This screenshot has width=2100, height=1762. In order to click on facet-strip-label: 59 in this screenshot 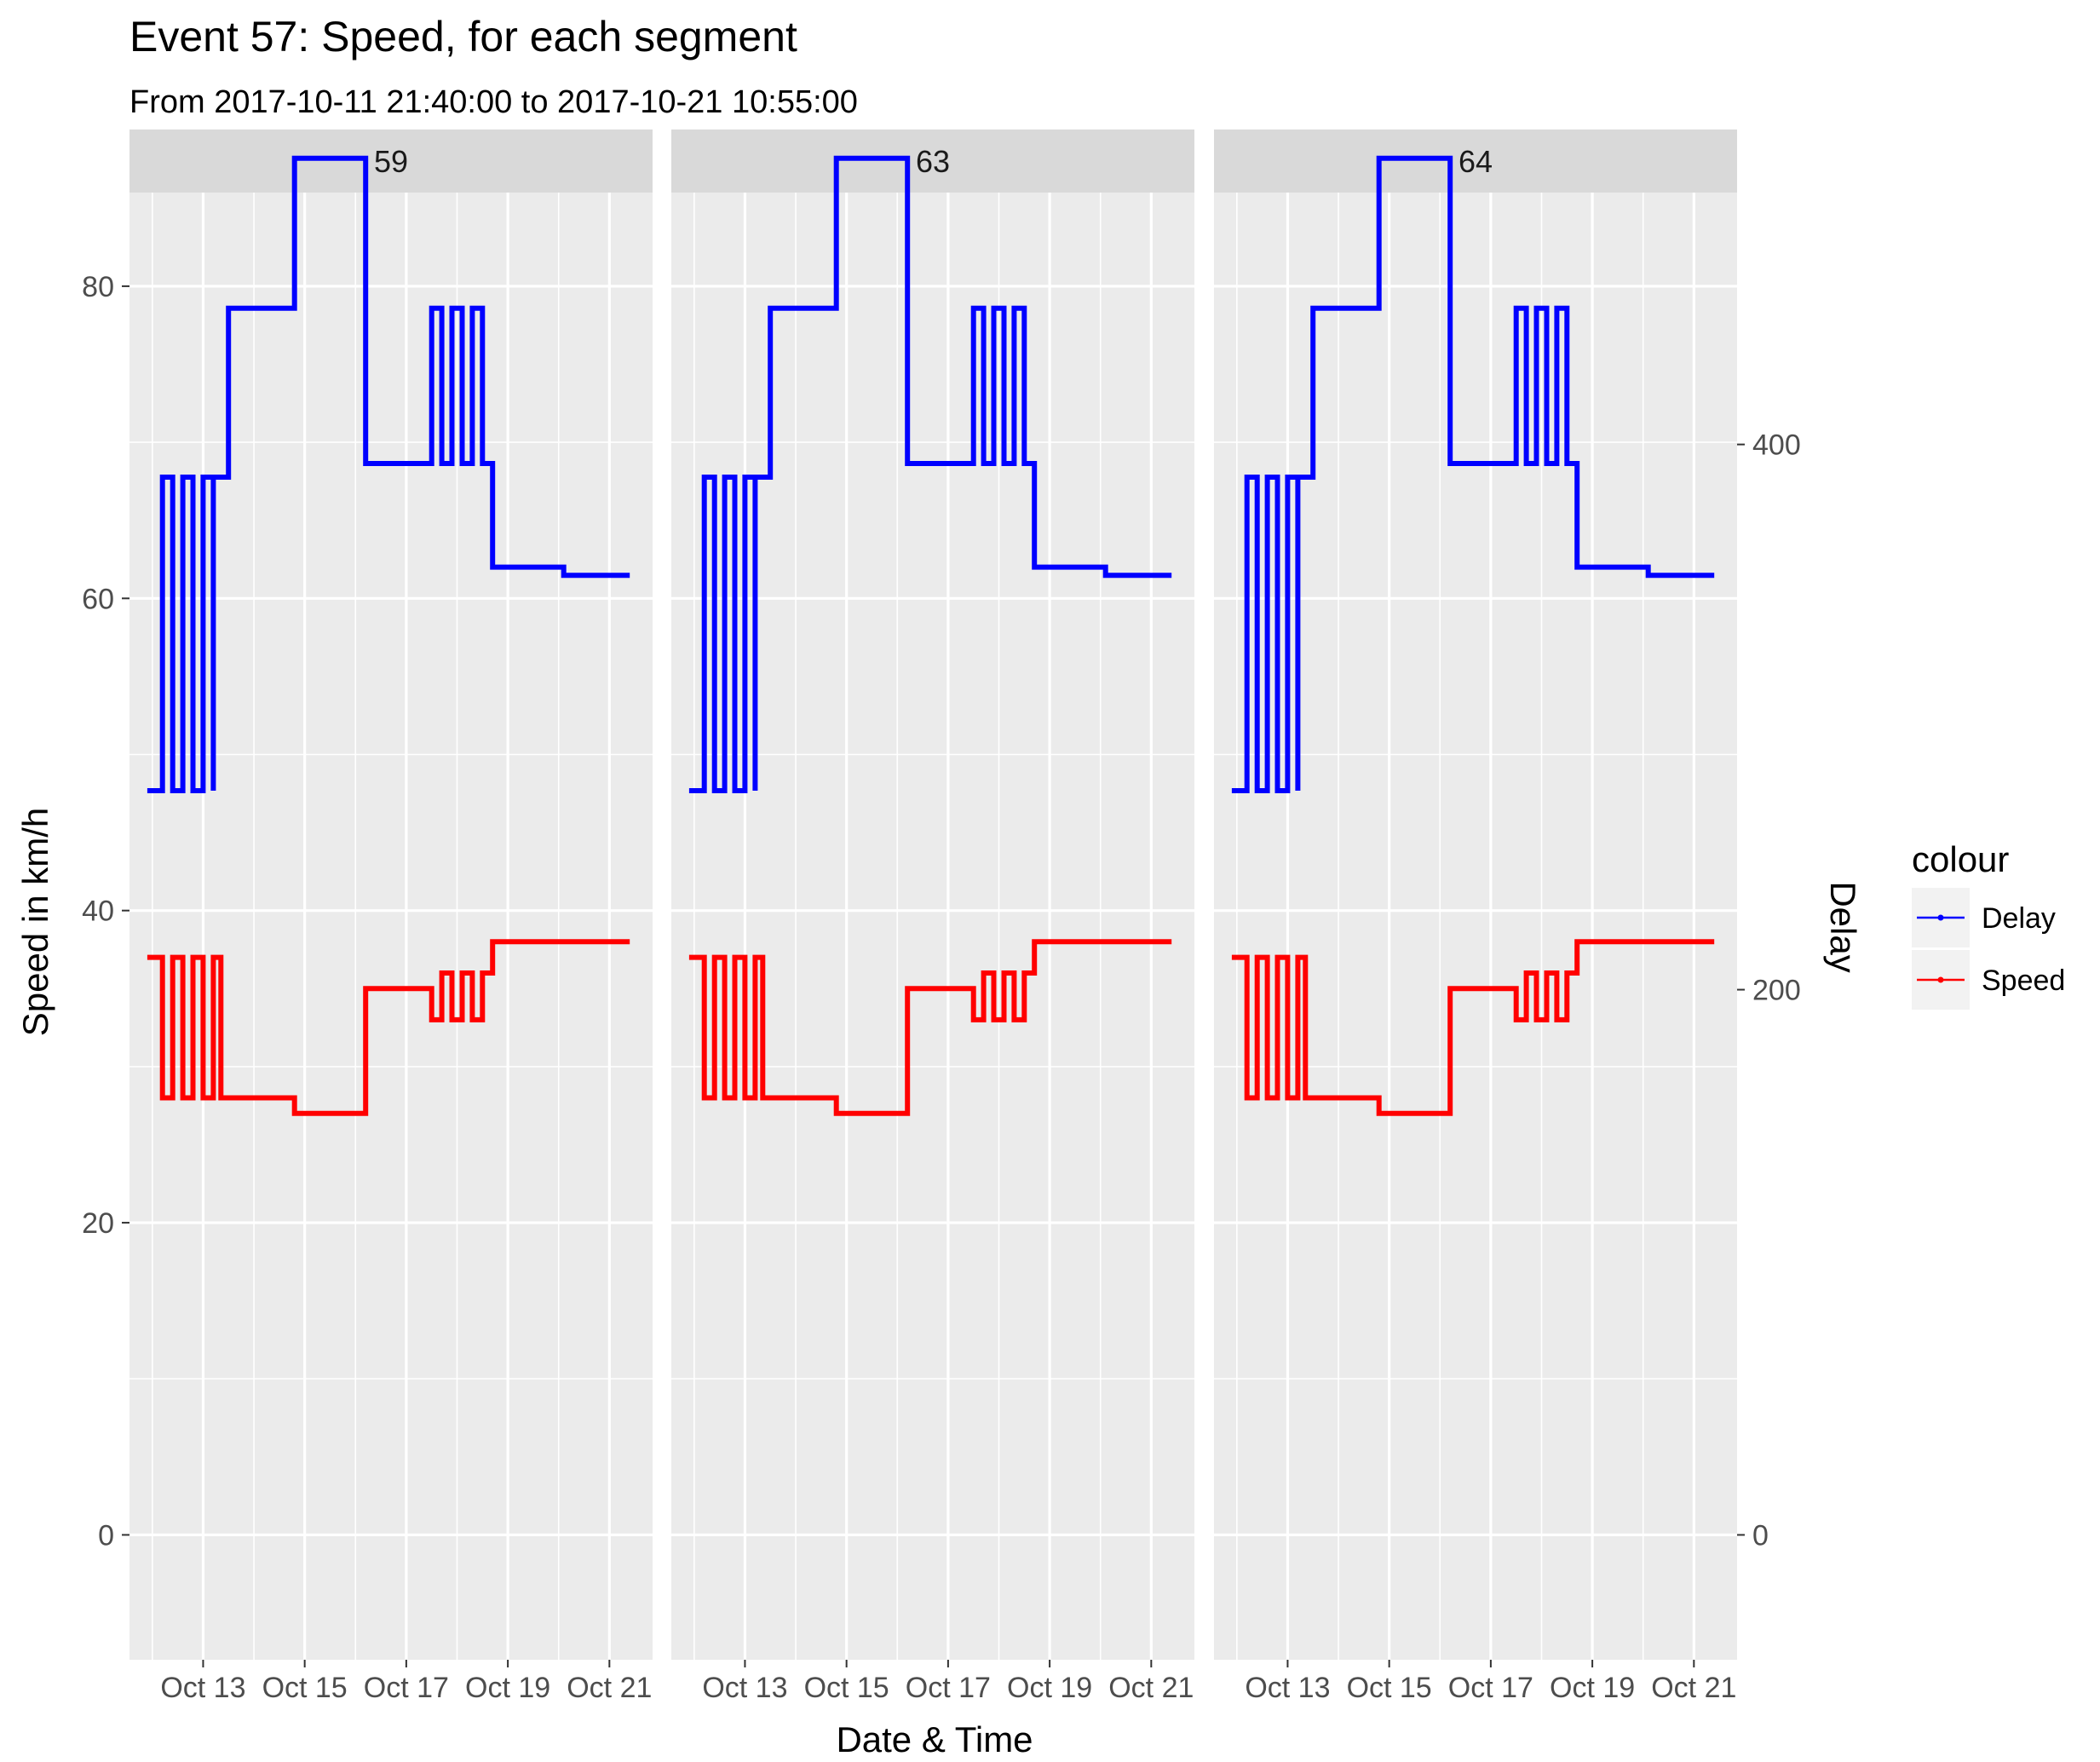, I will do `click(391, 161)`.